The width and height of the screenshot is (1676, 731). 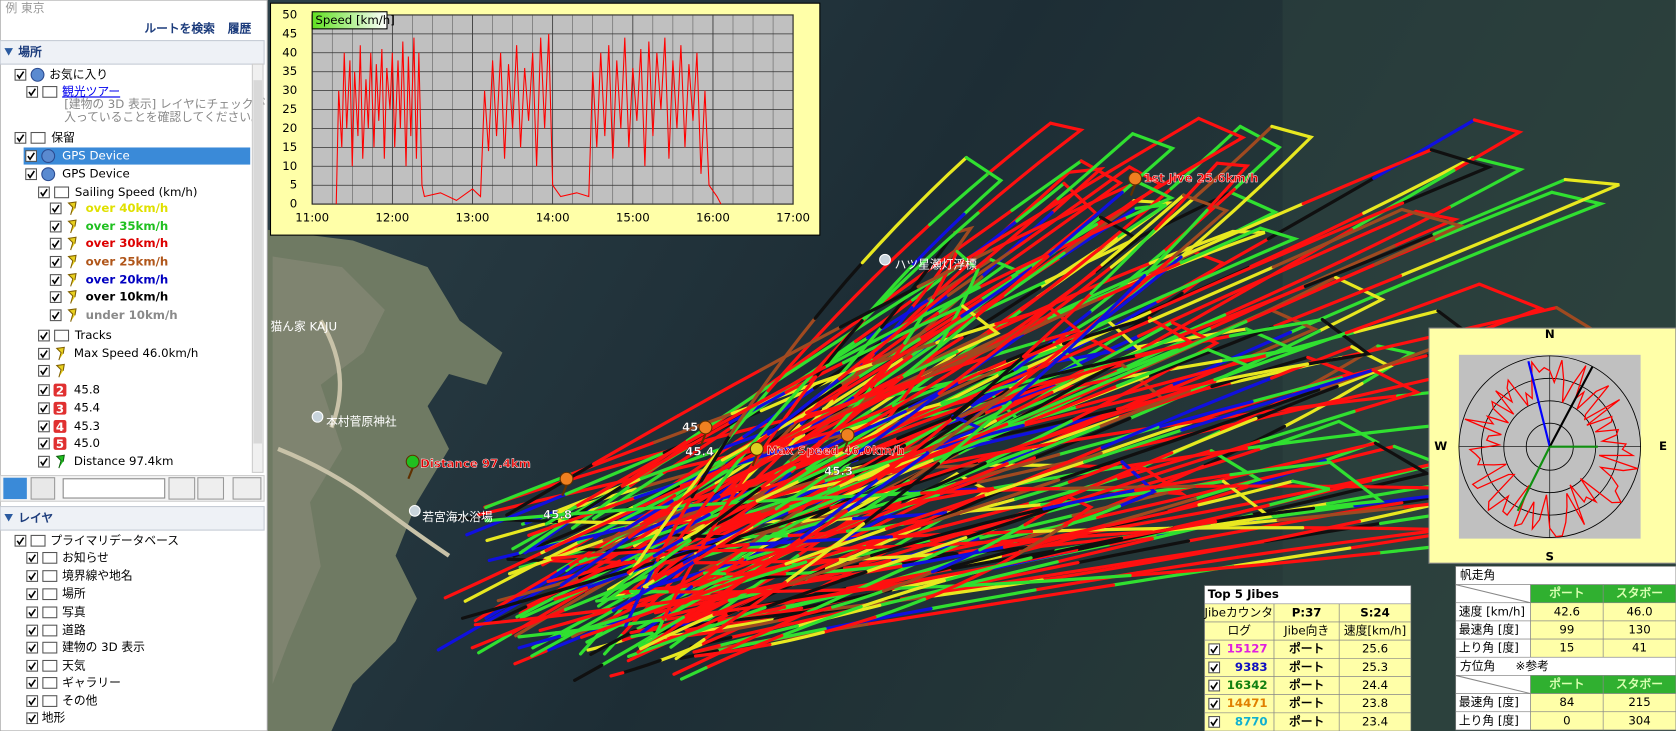 What do you see at coordinates (54, 718) in the screenshot?
I see `layer-item: 地形` at bounding box center [54, 718].